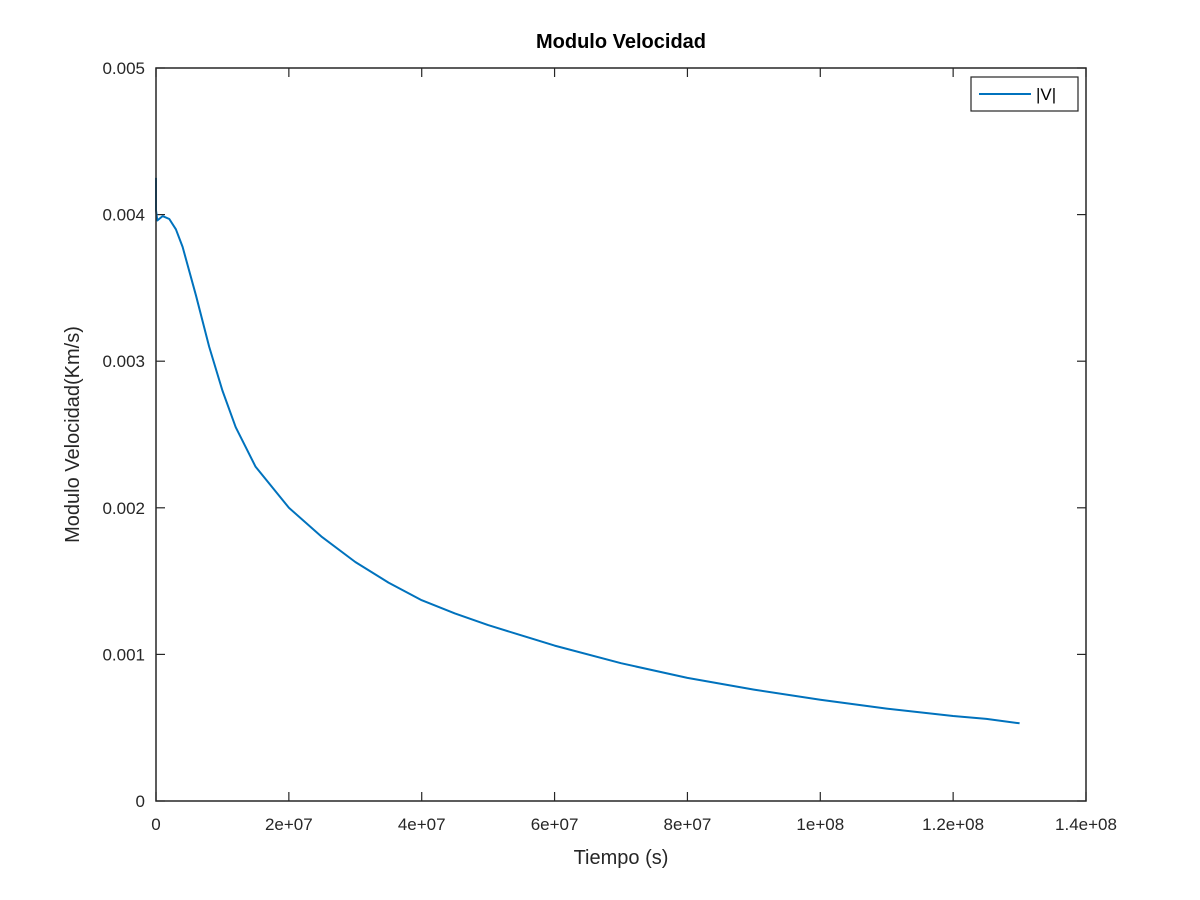 This screenshot has height=900, width=1200. Describe the element at coordinates (621, 858) in the screenshot. I see `x-axis-label: Tiempo (s)` at that location.